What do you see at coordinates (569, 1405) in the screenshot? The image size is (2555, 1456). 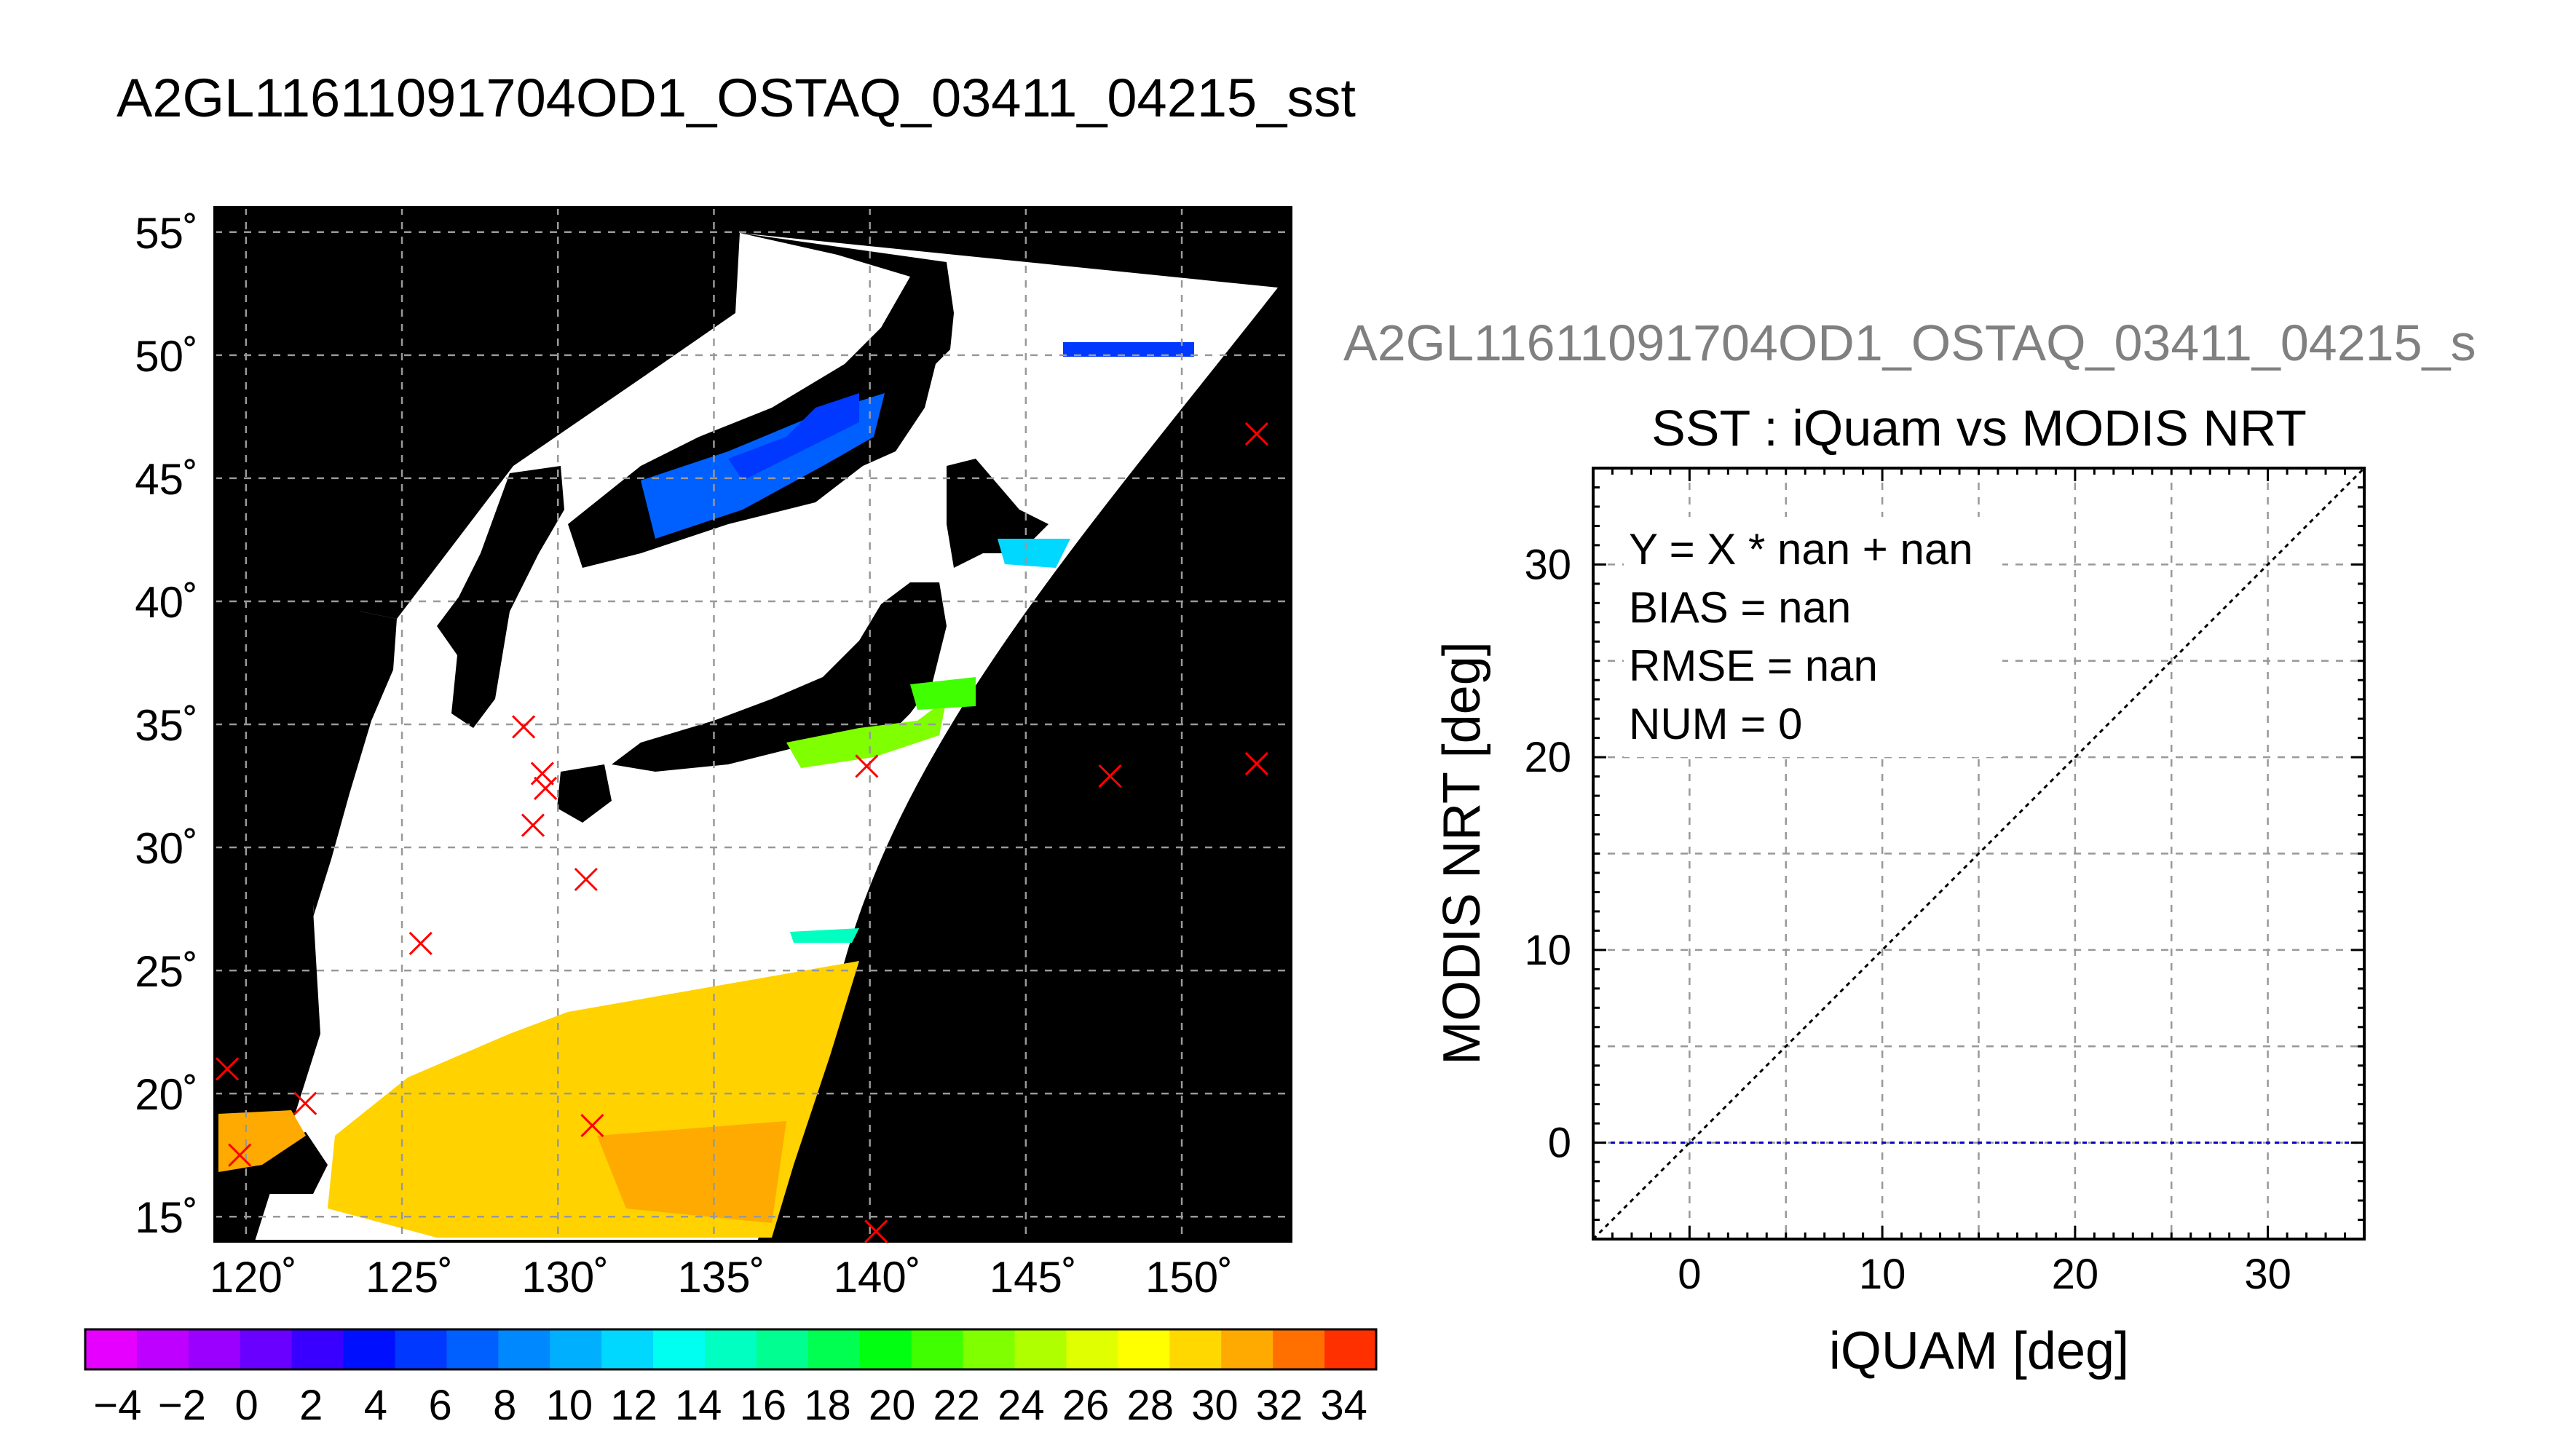 I see `colorbar-tick-label: 10` at bounding box center [569, 1405].